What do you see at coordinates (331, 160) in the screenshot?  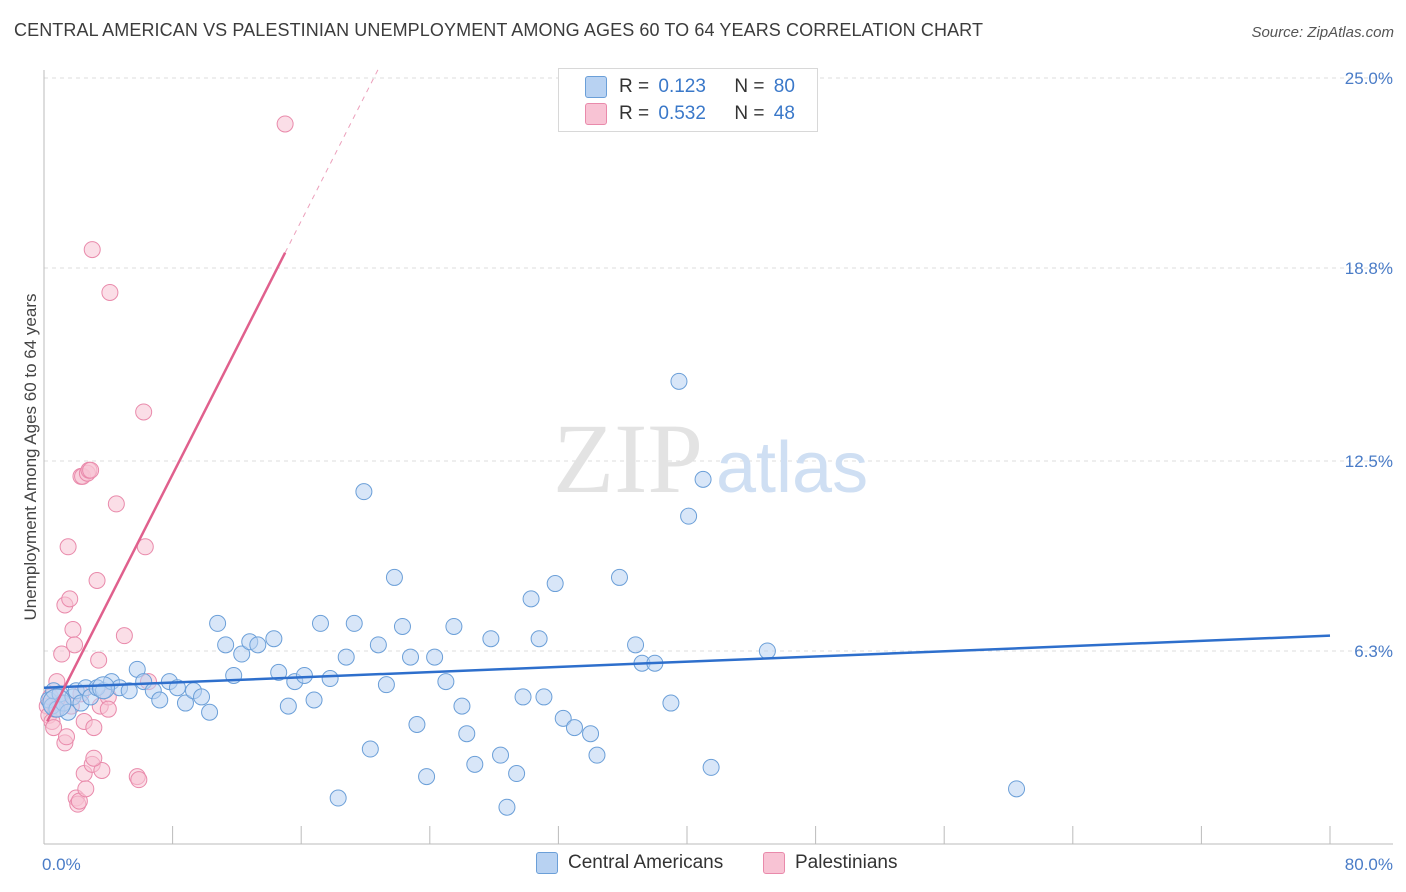 I see `palestinian-trend-extension` at bounding box center [331, 160].